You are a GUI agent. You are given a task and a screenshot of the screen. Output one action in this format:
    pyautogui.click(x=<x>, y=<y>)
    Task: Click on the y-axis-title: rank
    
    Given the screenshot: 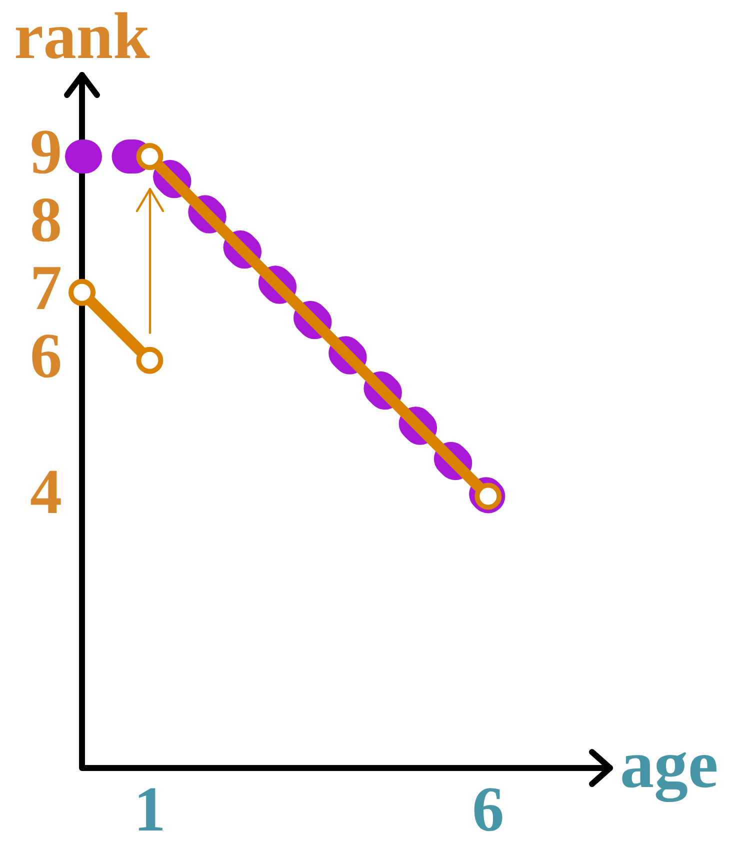 What is the action you would take?
    pyautogui.click(x=82, y=36)
    